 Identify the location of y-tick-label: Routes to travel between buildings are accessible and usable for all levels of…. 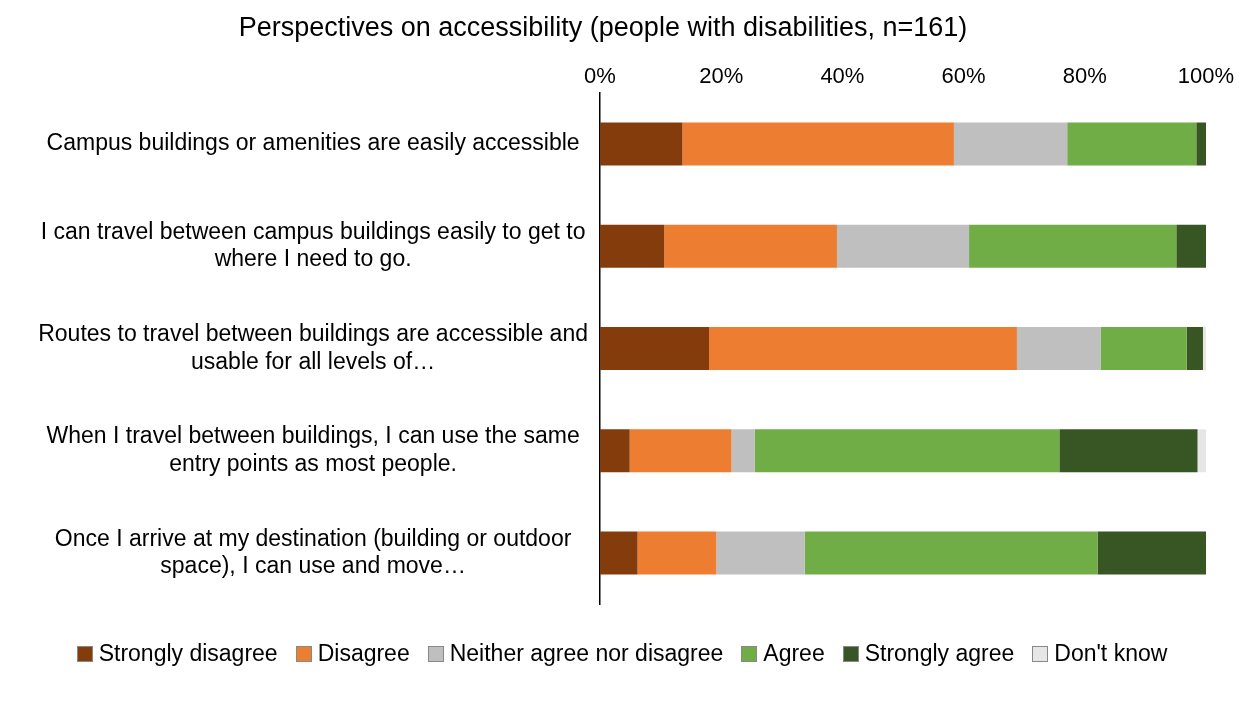
(313, 347).